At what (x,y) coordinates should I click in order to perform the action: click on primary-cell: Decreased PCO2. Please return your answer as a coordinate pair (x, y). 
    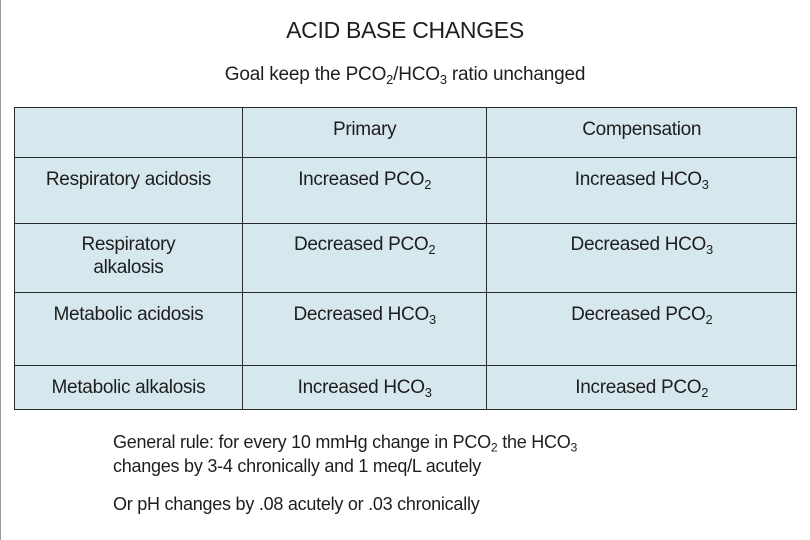
    Looking at the image, I should click on (364, 258).